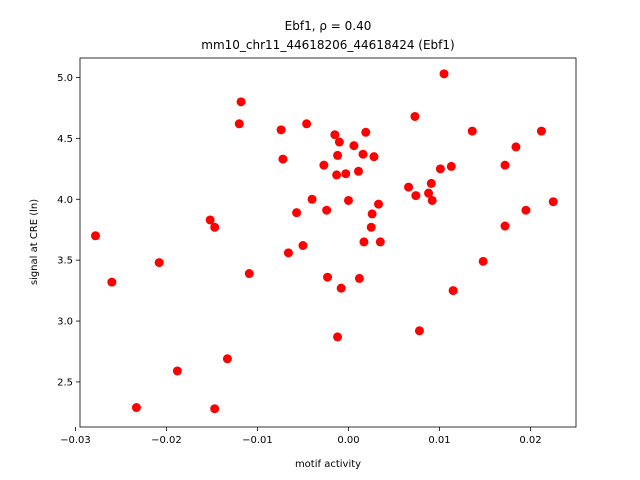 This screenshot has height=480, width=640. I want to click on chart-title-line1: Ebf1, ρ = 0.40, so click(328, 26).